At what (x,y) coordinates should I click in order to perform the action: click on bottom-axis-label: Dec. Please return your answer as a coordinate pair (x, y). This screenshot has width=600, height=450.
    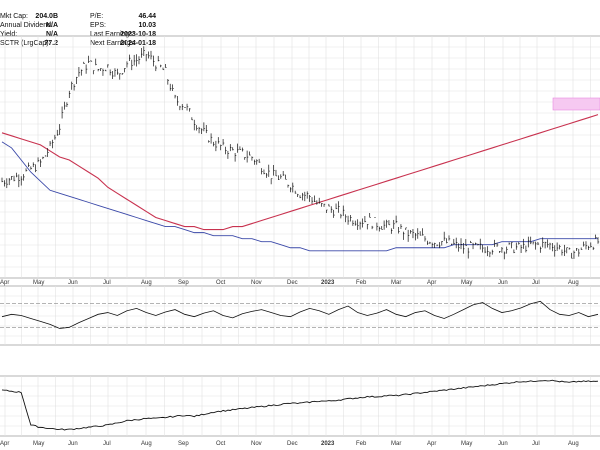
    Looking at the image, I should click on (292, 444).